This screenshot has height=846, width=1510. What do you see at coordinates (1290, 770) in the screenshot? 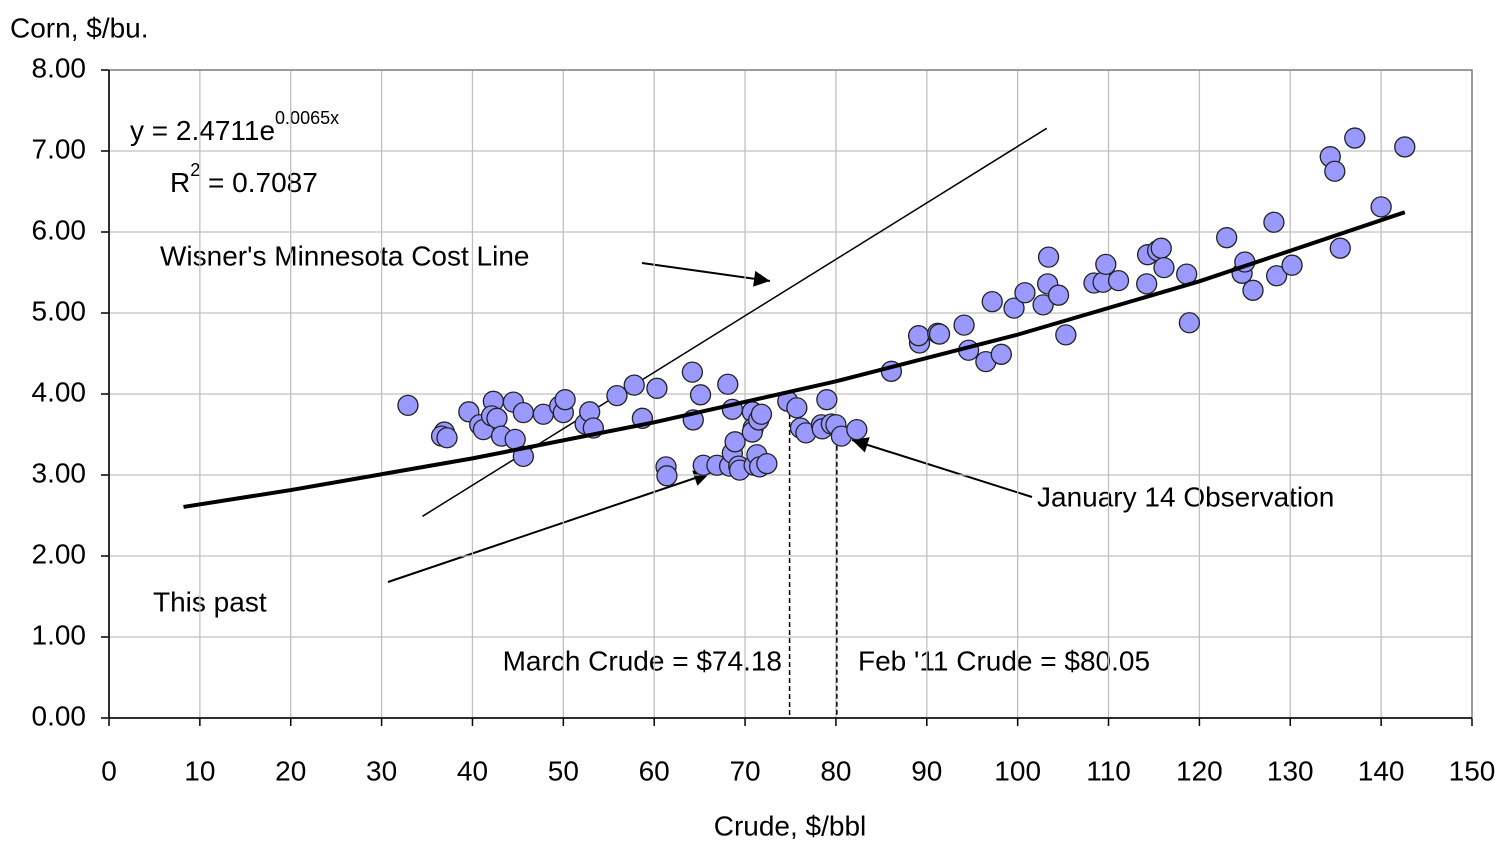
I see `x-tick-label: 130` at bounding box center [1290, 770].